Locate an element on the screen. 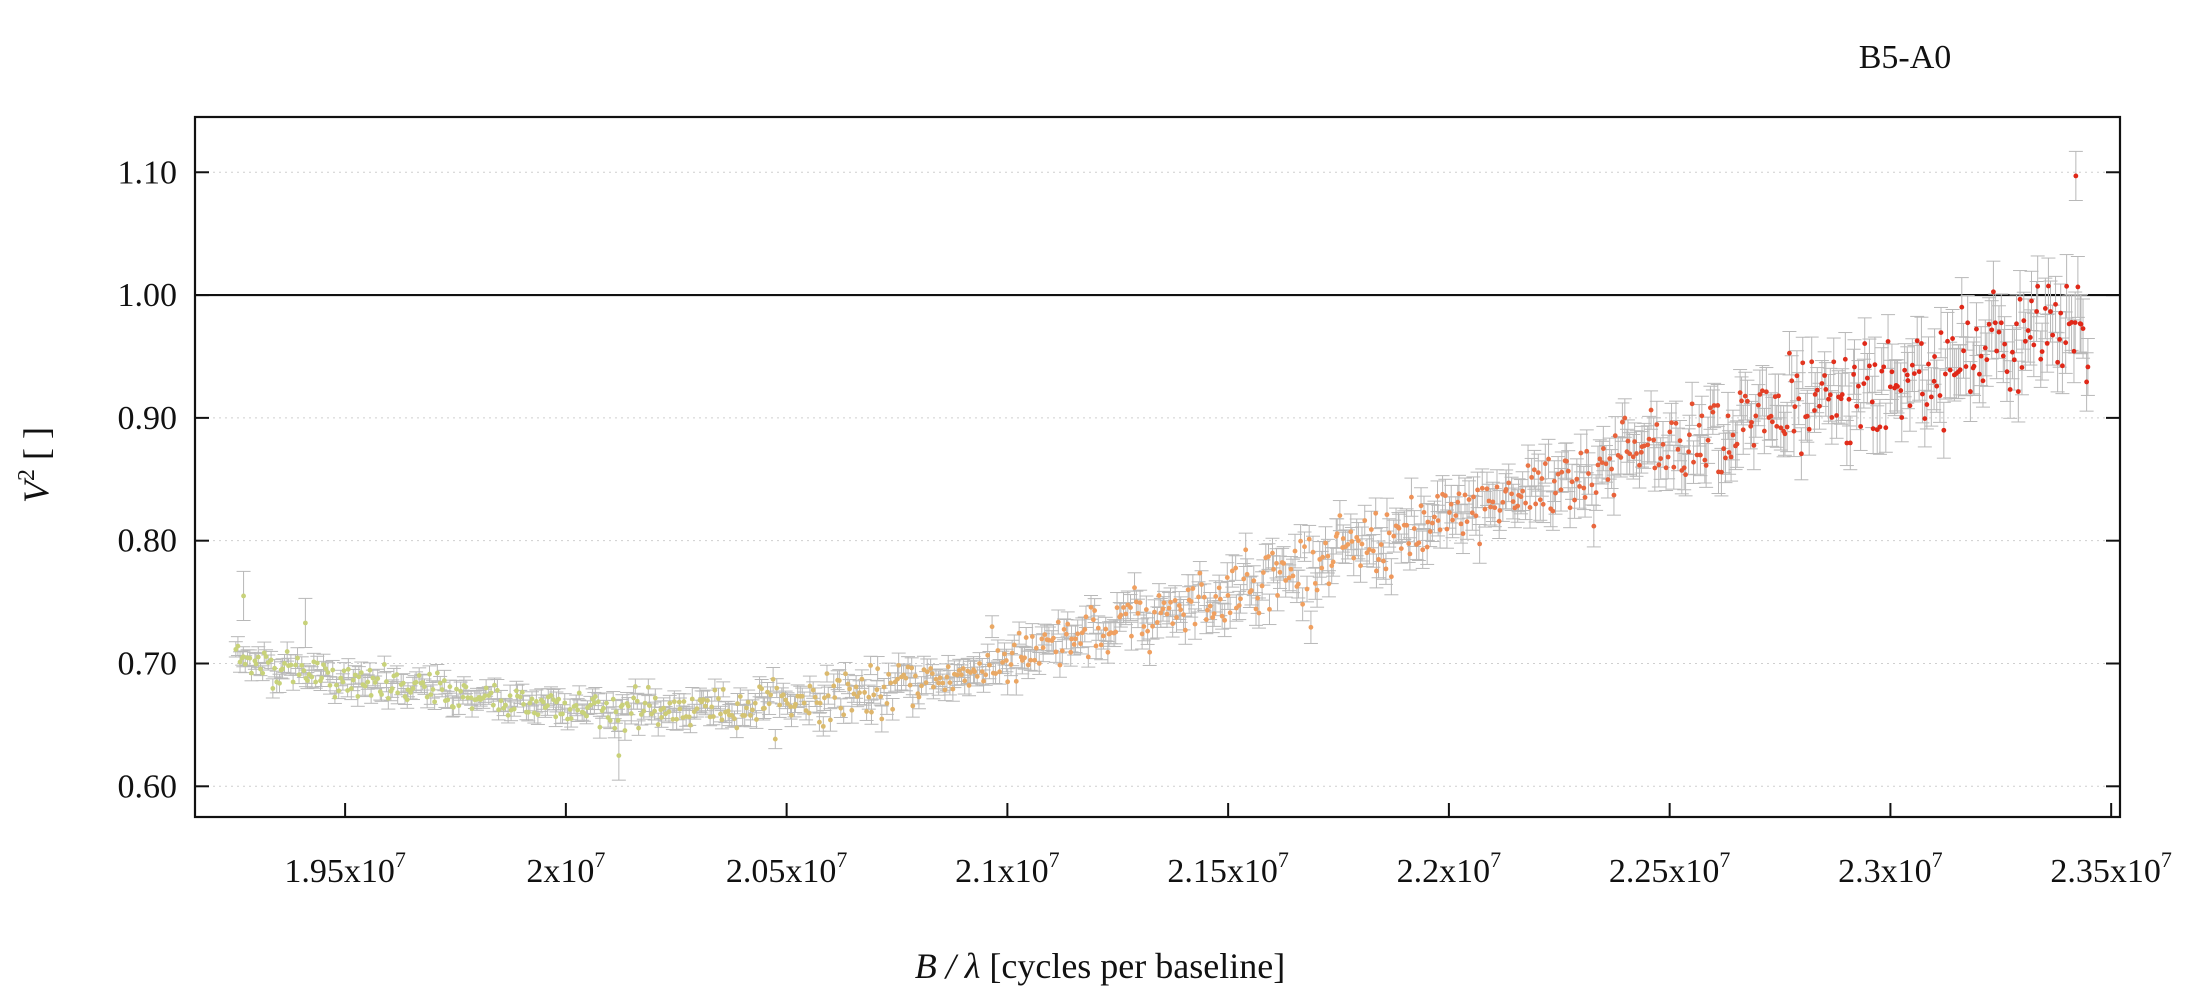 This screenshot has width=2200, height=1000. y-tick-label: 0.90 is located at coordinates (148, 418).